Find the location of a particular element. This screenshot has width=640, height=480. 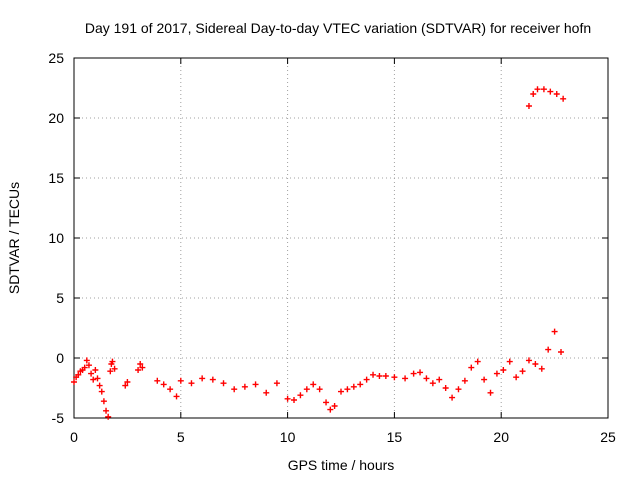

y-axis-label: SDTVAR / TECUs is located at coordinates (14, 238).